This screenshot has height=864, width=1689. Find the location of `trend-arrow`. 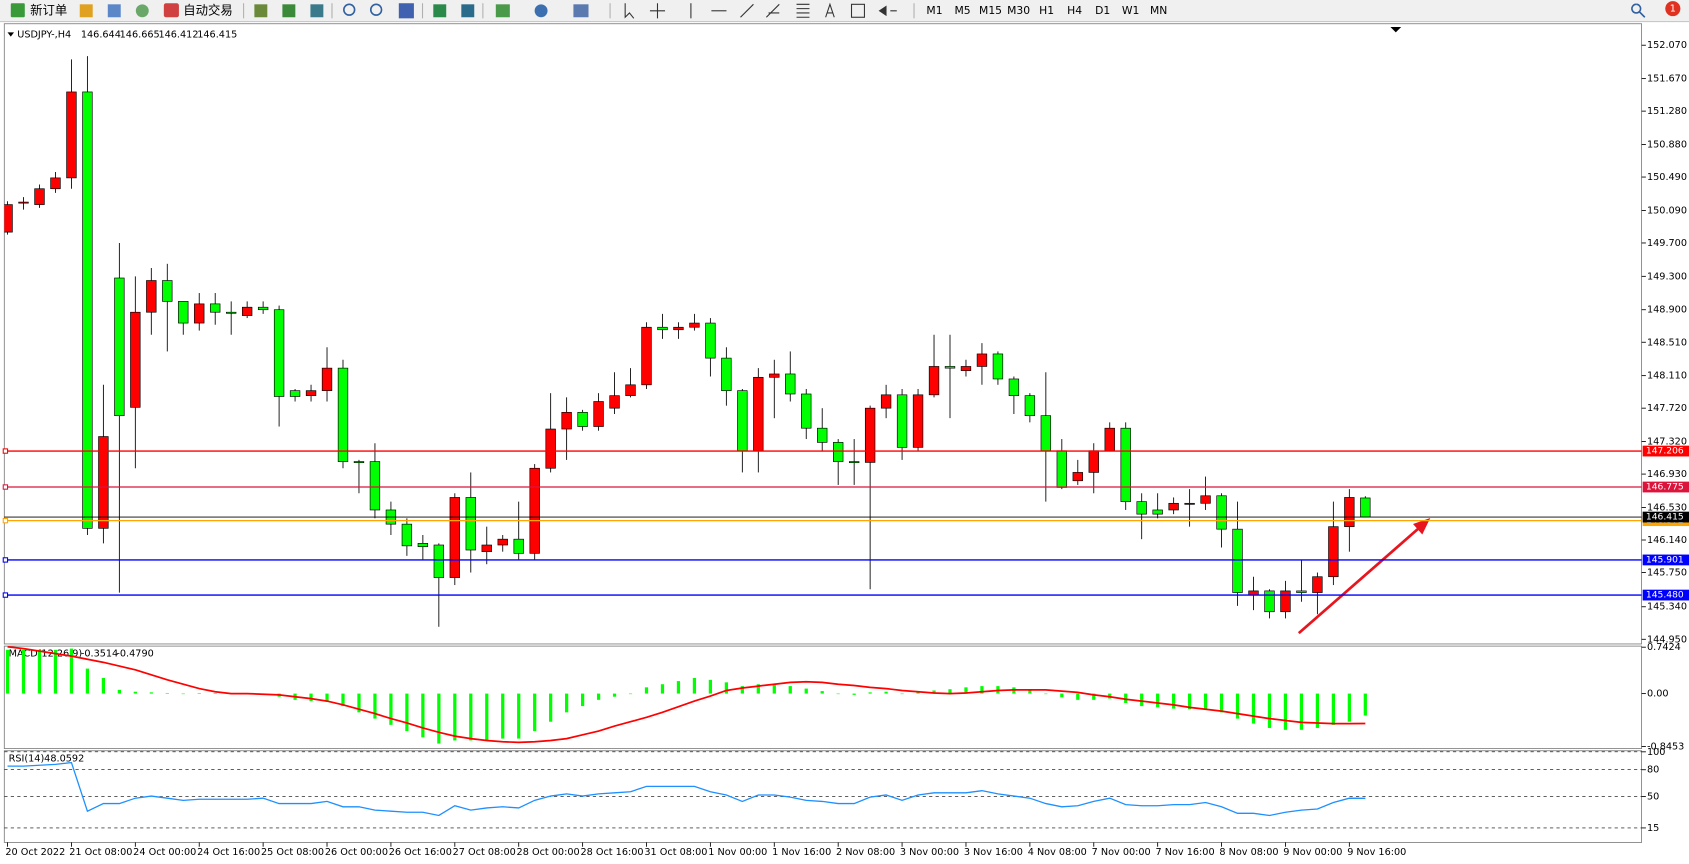

trend-arrow is located at coordinates (1364, 576).